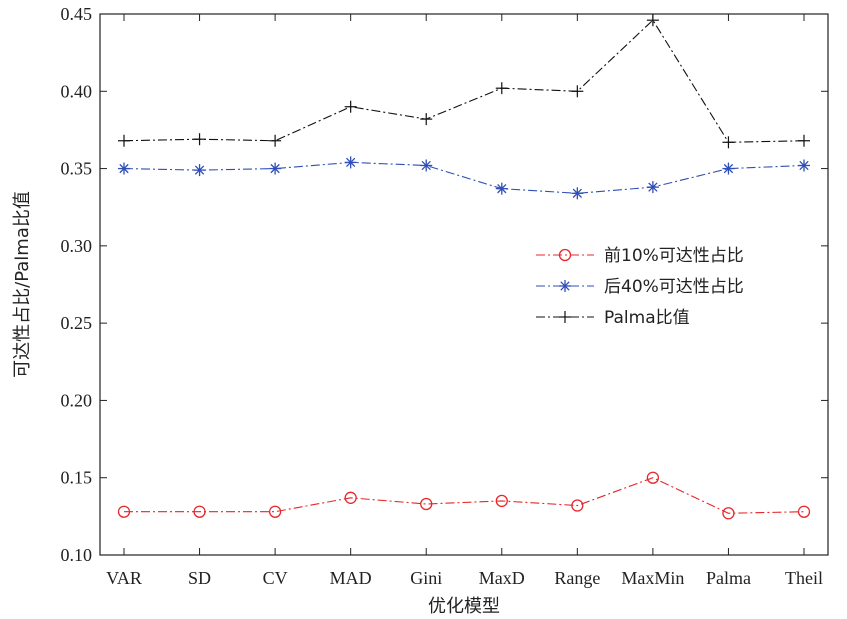  Describe the element at coordinates (77, 169) in the screenshot. I see `y-tick-label: 0.35` at that location.